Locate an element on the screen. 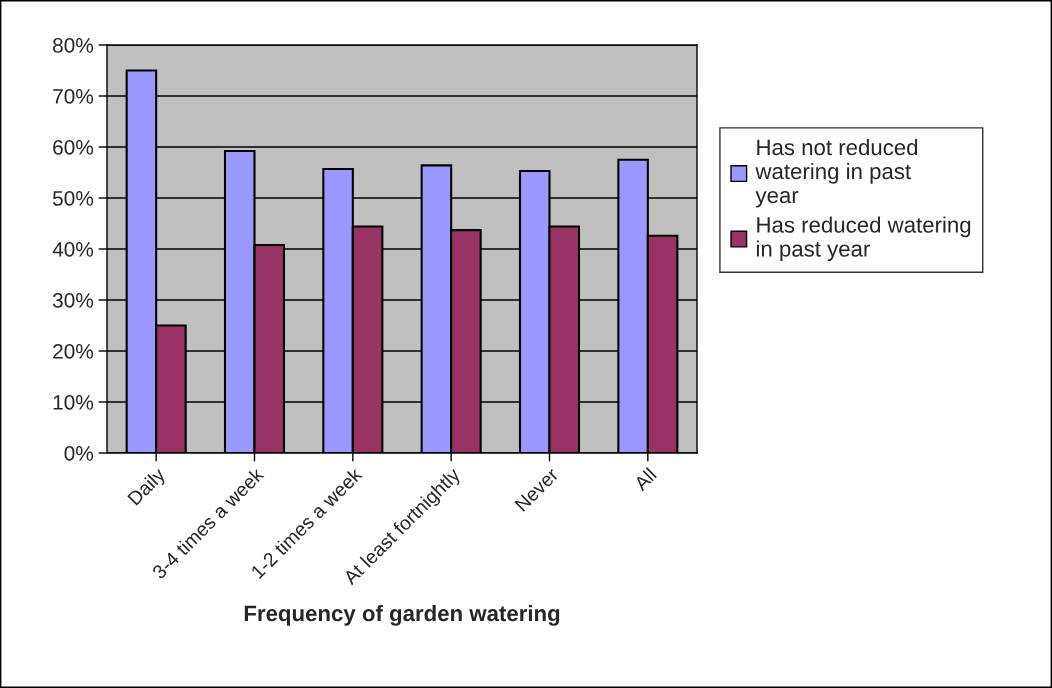 Image resolution: width=1052 pixels, height=688 pixels. x-tick-label: All is located at coordinates (644, 479).